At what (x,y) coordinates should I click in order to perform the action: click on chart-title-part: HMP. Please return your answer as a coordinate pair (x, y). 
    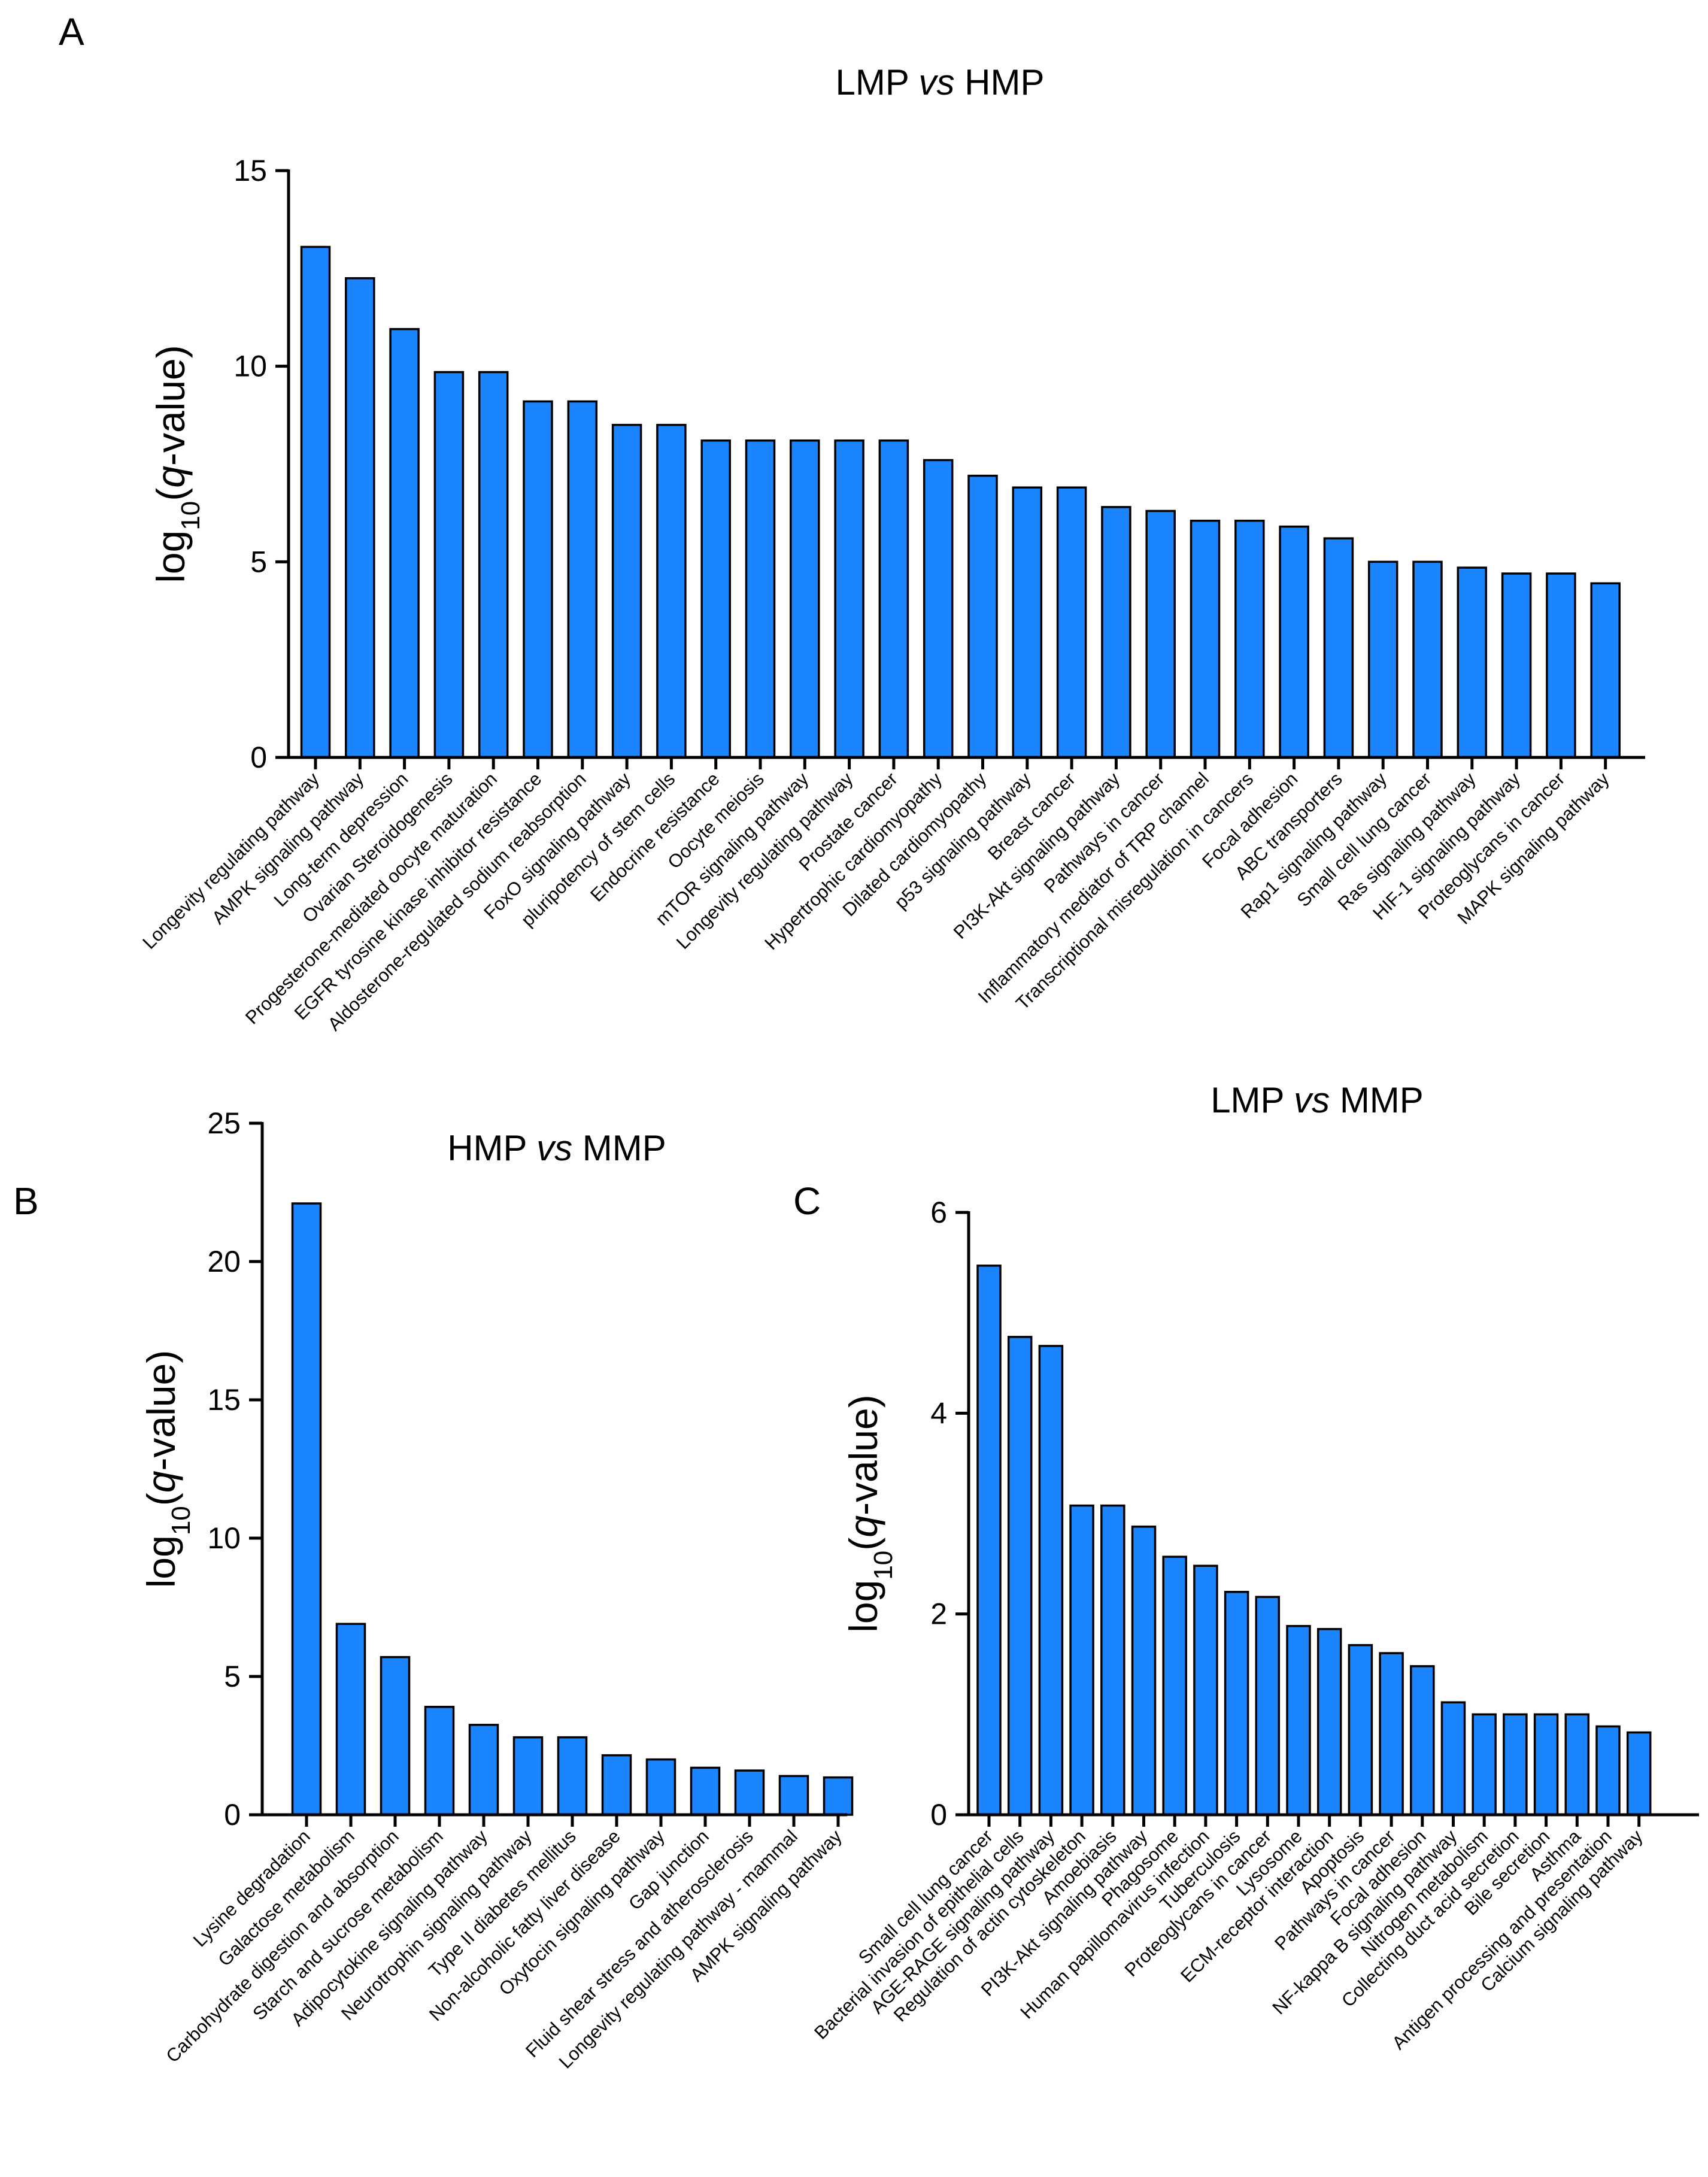
    Looking at the image, I should click on (999, 82).